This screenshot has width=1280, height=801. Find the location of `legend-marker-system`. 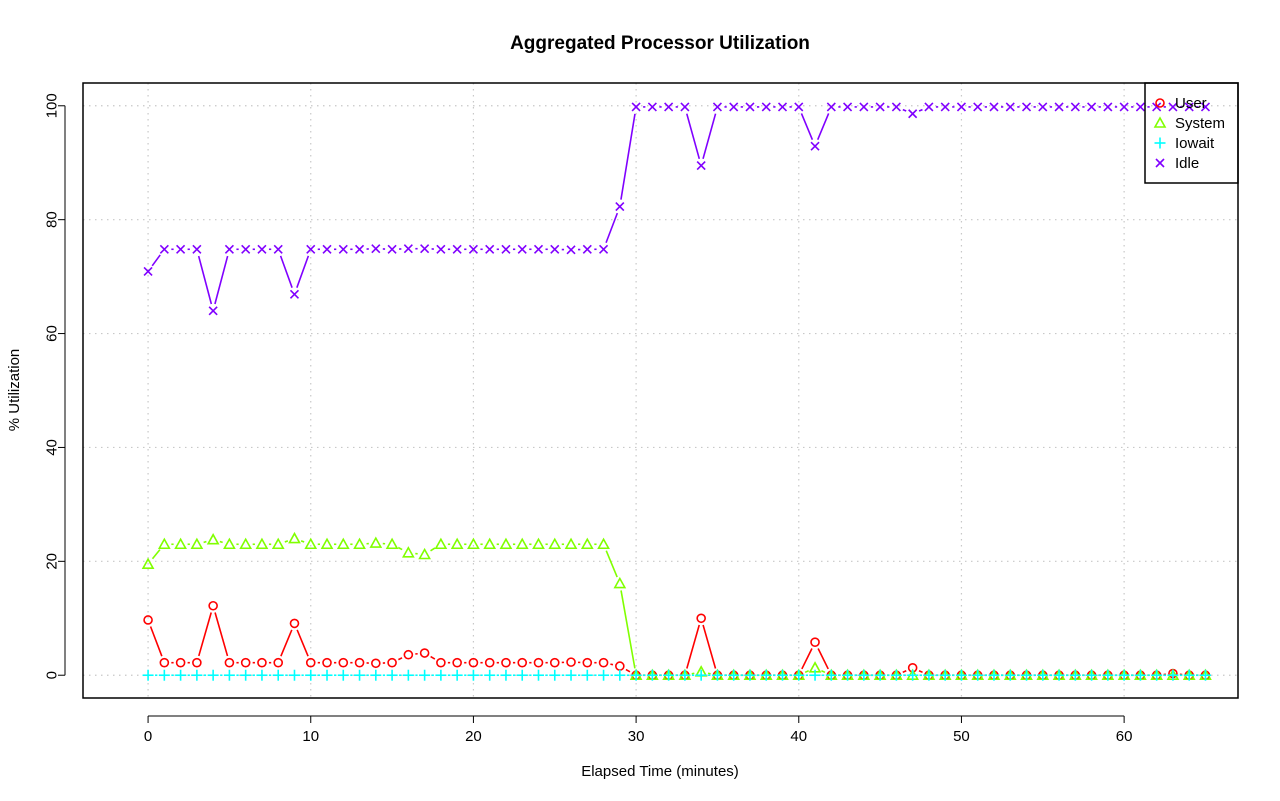

legend-marker-system is located at coordinates (1160, 122).